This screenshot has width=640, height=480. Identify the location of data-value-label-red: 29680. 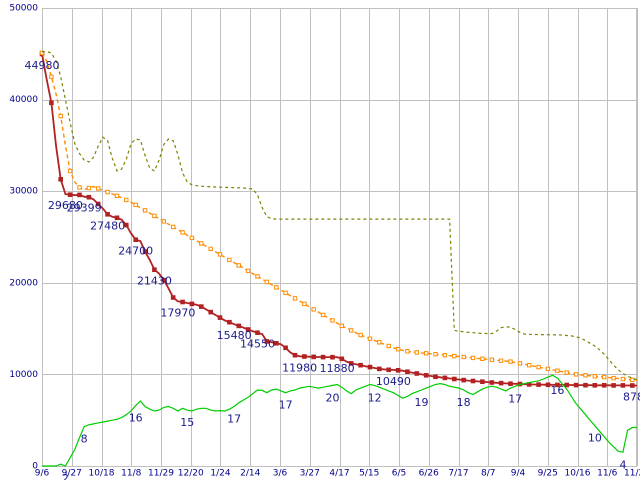
(65, 205).